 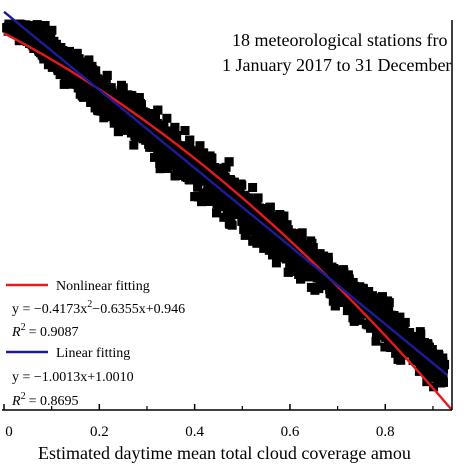 What do you see at coordinates (103, 286) in the screenshot?
I see `legend-label-nonlinear: Nonlinear fitting` at bounding box center [103, 286].